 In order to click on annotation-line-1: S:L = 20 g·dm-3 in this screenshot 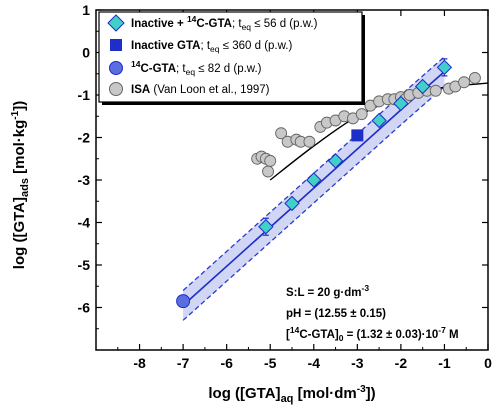, I will do `click(327, 291)`.